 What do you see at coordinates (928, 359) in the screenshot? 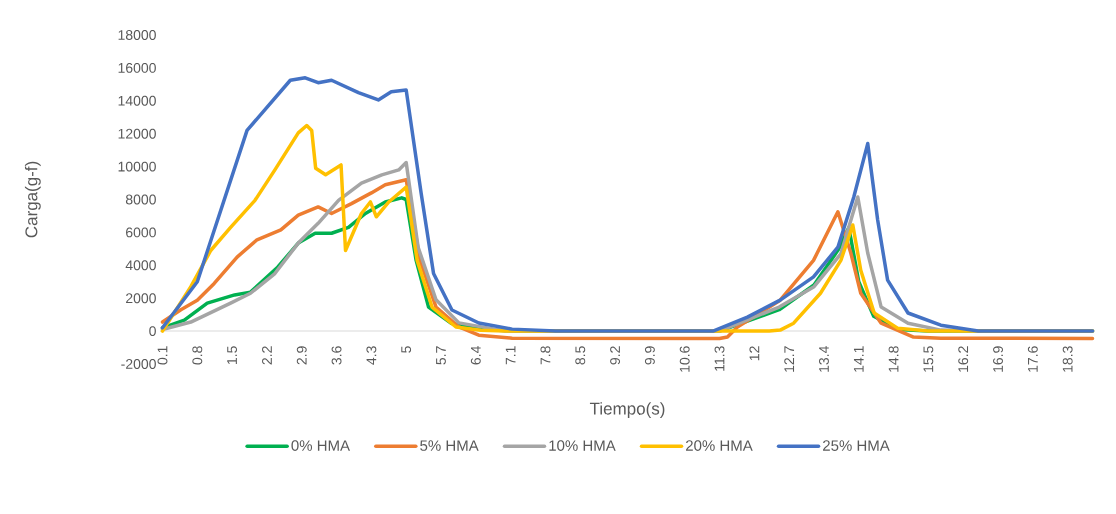
I see `x-tick-label: 15.5` at bounding box center [928, 359].